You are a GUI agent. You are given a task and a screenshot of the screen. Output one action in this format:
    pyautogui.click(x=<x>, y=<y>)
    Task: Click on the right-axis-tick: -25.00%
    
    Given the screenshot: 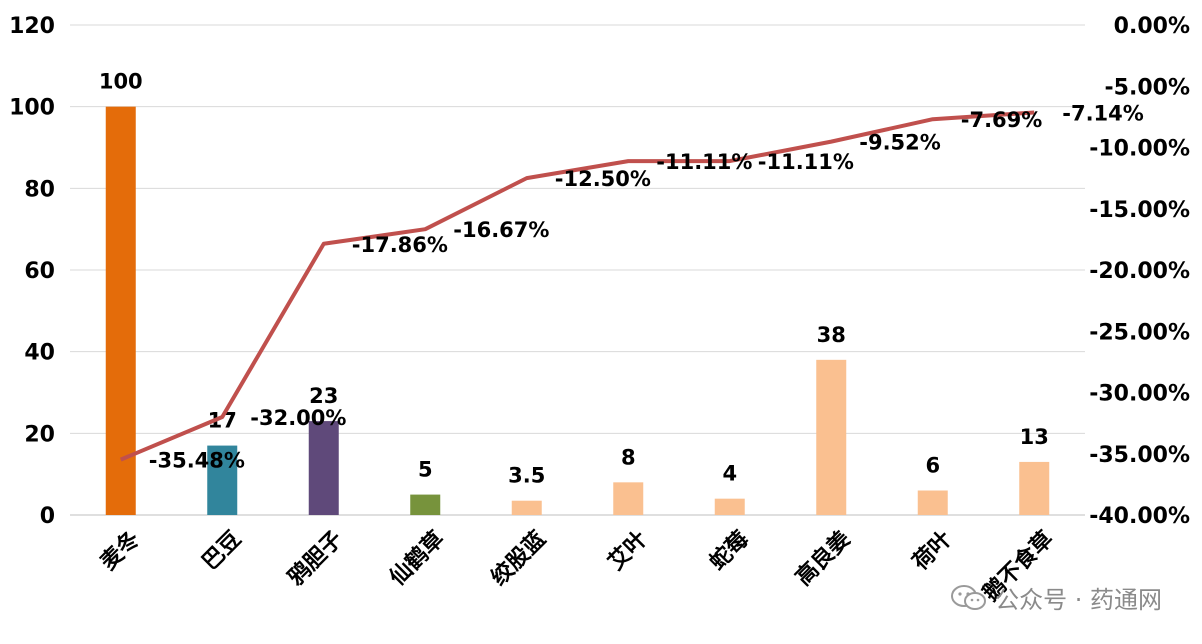 What is the action you would take?
    pyautogui.click(x=1139, y=332)
    